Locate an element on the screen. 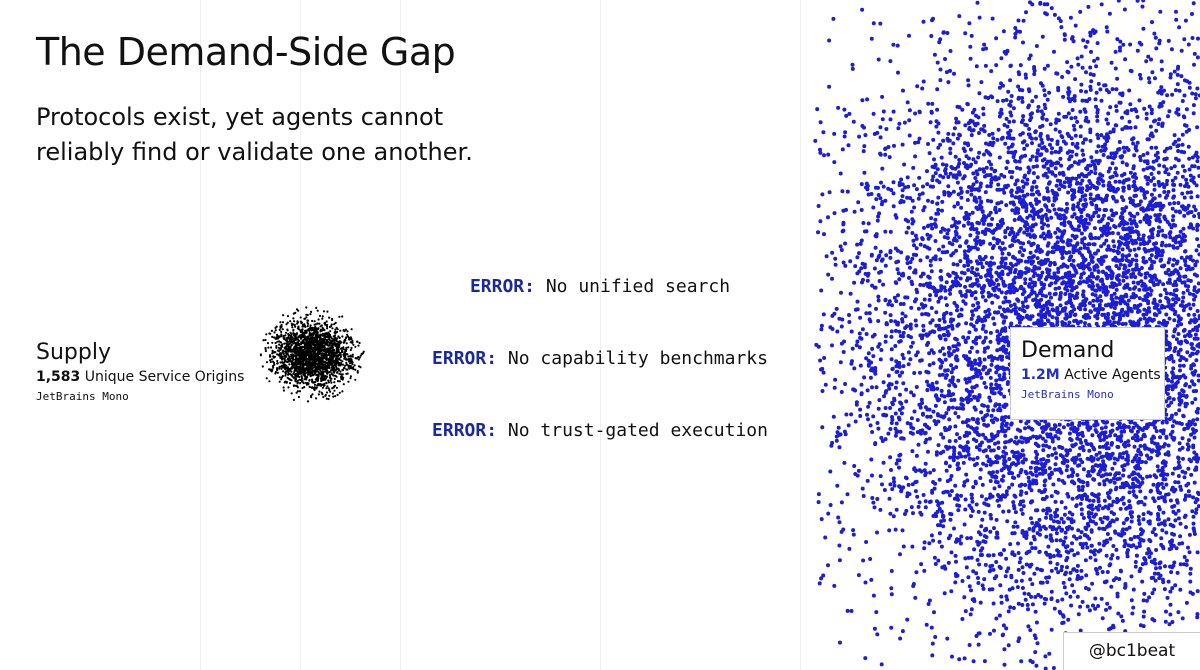 The image size is (1200, 670). error-row: ERROR: No capability benchmarks is located at coordinates (600, 366).